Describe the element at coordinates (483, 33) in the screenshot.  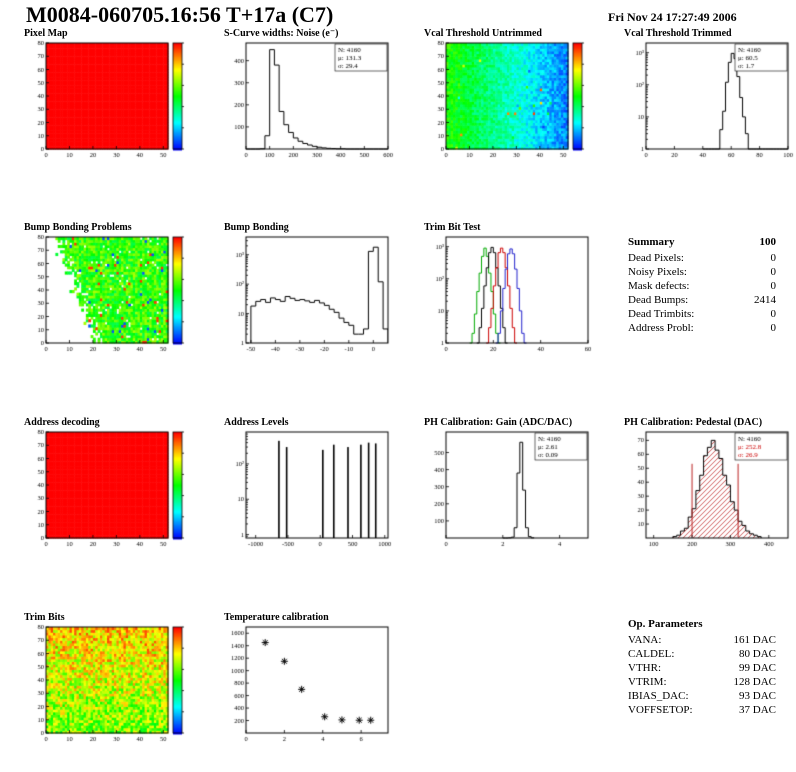
I see `vcal-untrimmed-title: Vcal Threshold Untrimmed` at that location.